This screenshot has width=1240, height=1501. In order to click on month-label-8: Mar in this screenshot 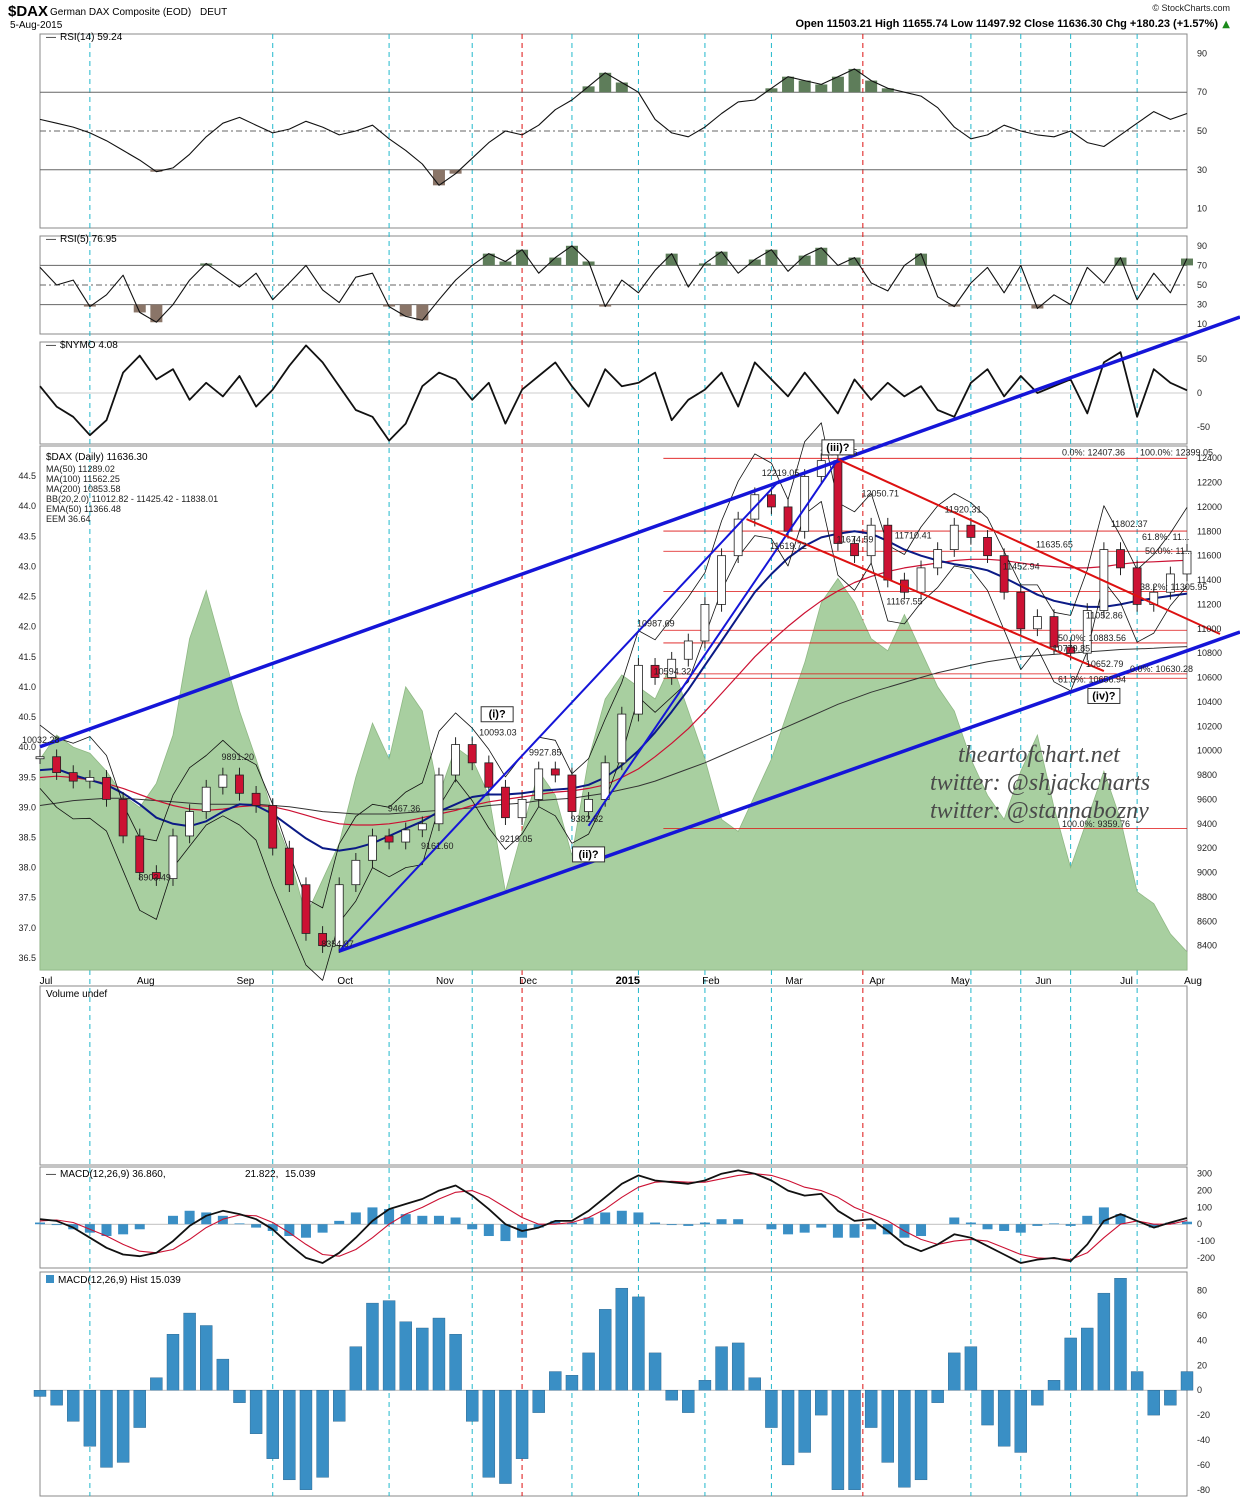, I will do `click(794, 981)`.